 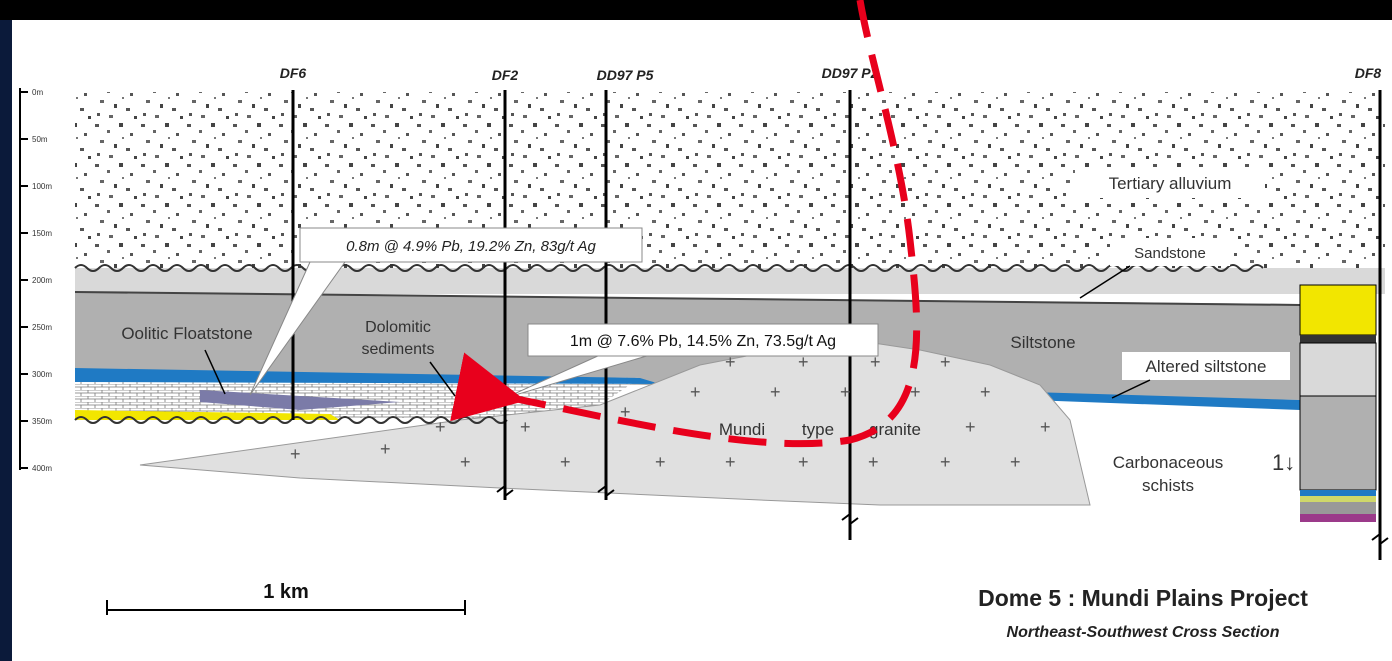 What do you see at coordinates (818, 429) in the screenshot?
I see `label-type: type` at bounding box center [818, 429].